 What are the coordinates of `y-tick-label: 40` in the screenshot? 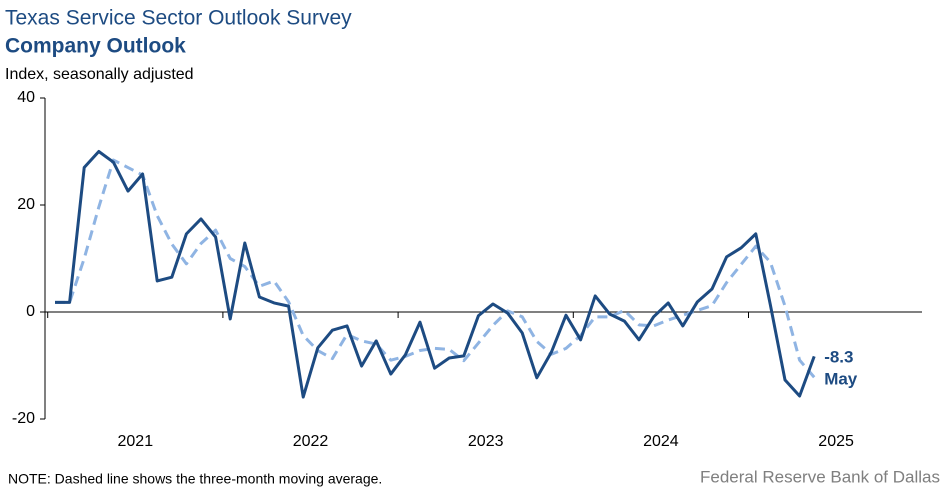 It's located at (26, 97).